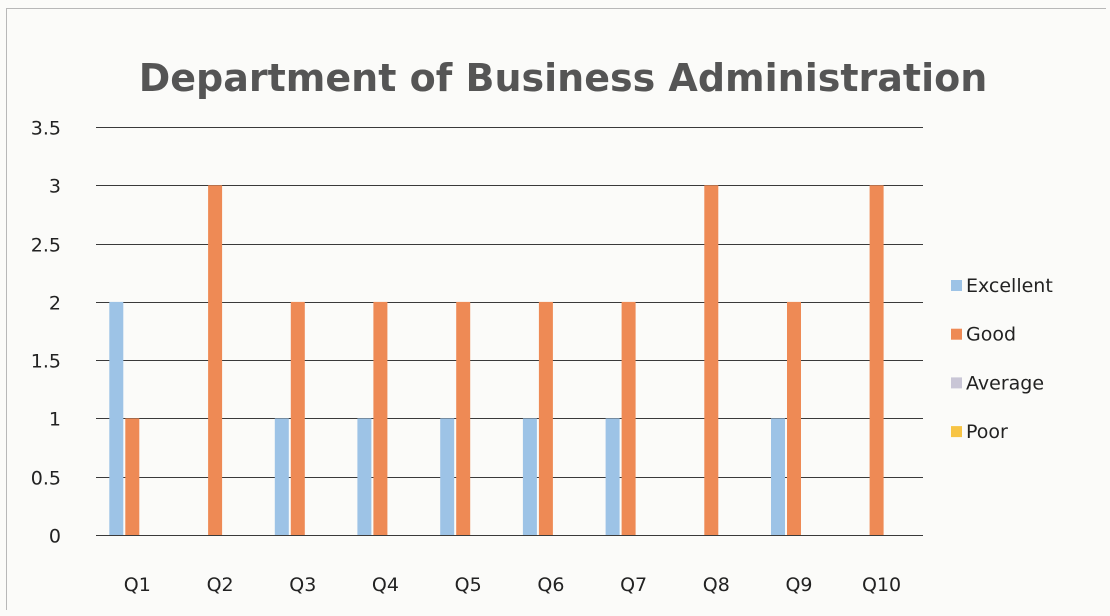  I want to click on legend-label-excellent: Excellent, so click(1009, 286).